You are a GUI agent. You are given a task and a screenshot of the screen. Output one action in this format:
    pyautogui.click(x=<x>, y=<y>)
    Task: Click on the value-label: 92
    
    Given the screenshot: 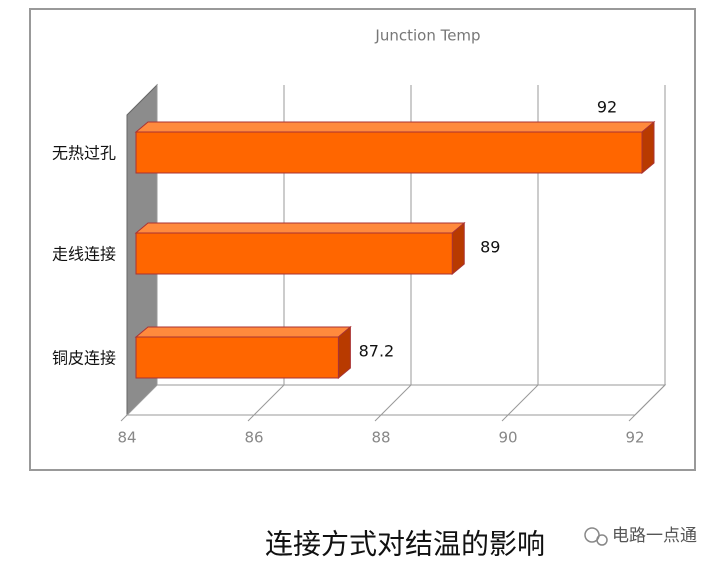 What is the action you would take?
    pyautogui.click(x=607, y=107)
    